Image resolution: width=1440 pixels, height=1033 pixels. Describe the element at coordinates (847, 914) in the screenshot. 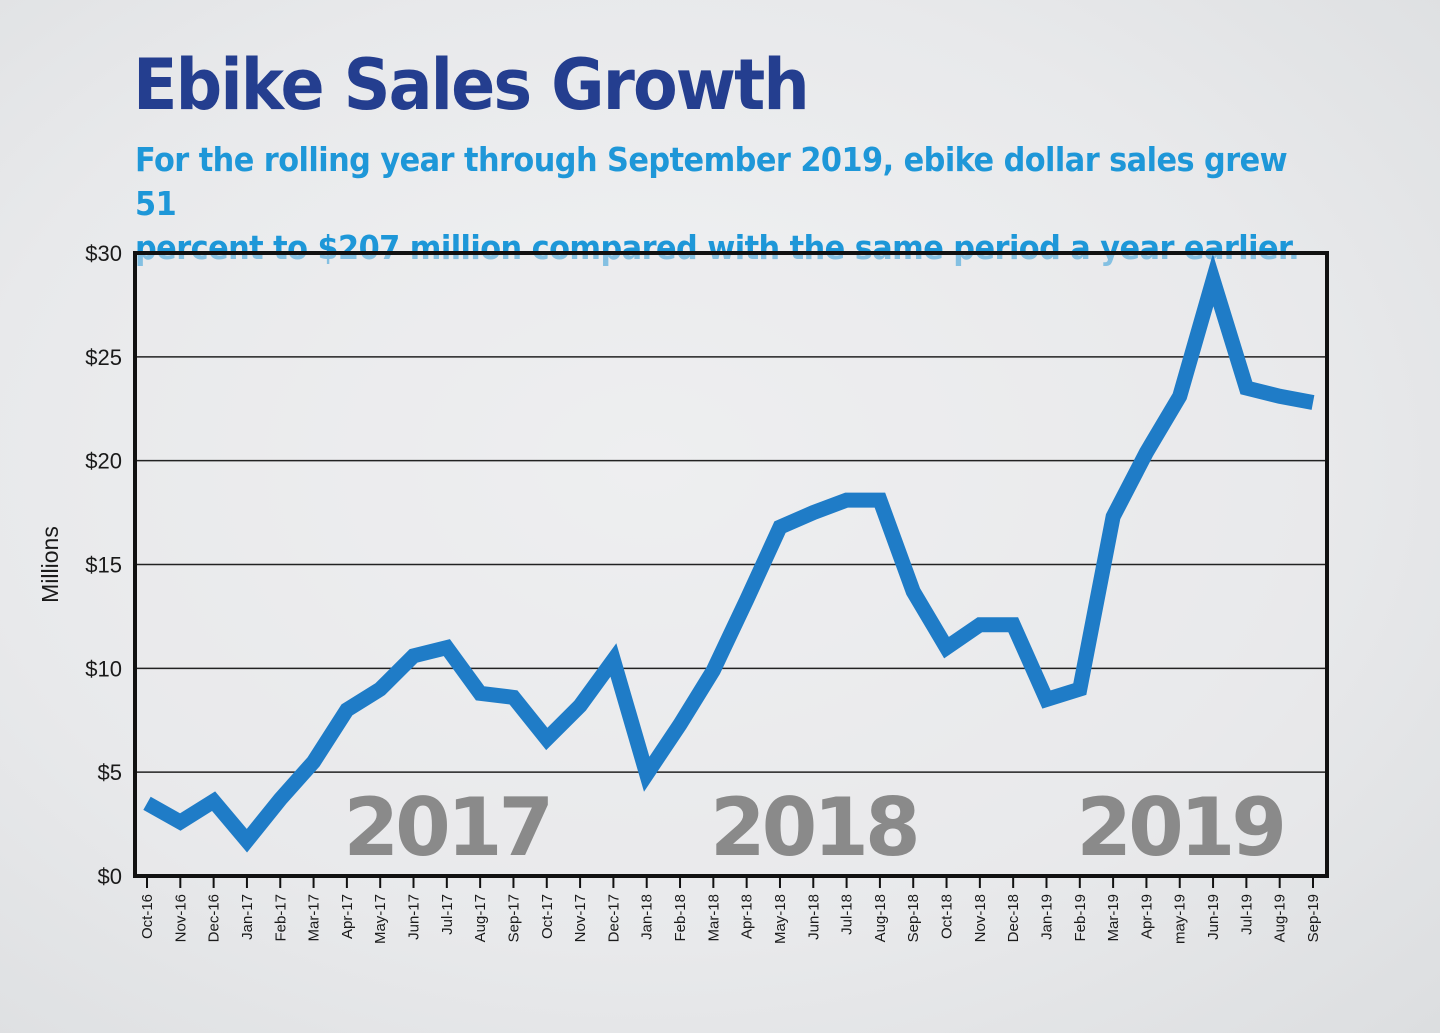

I see `x-tick-label: Jul-18` at that location.